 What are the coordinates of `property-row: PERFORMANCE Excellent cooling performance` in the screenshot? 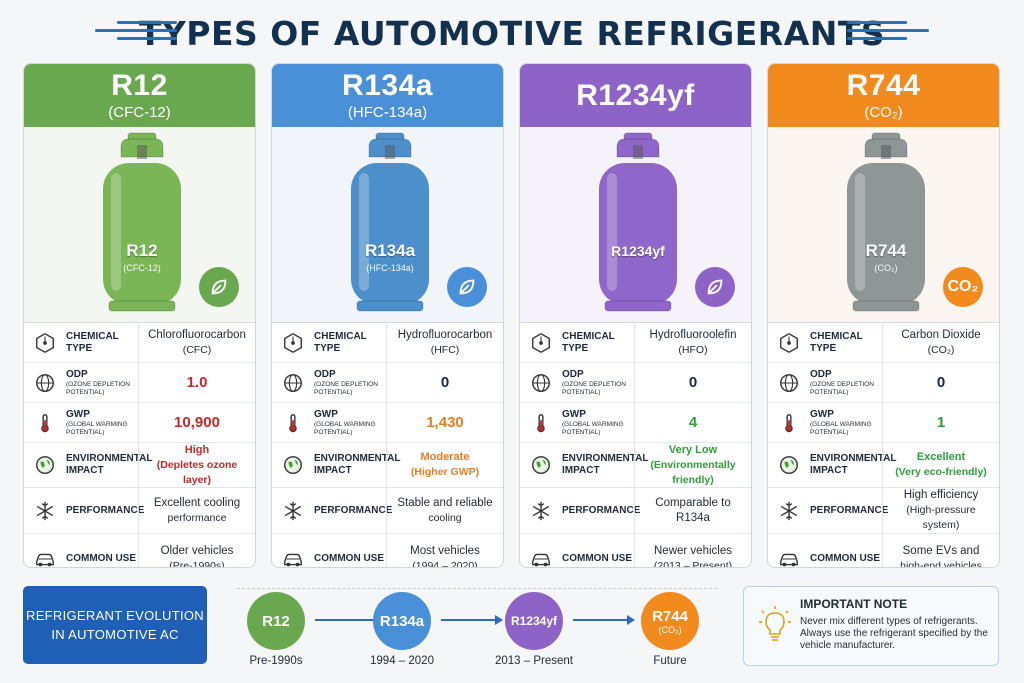 It's located at (139, 511).